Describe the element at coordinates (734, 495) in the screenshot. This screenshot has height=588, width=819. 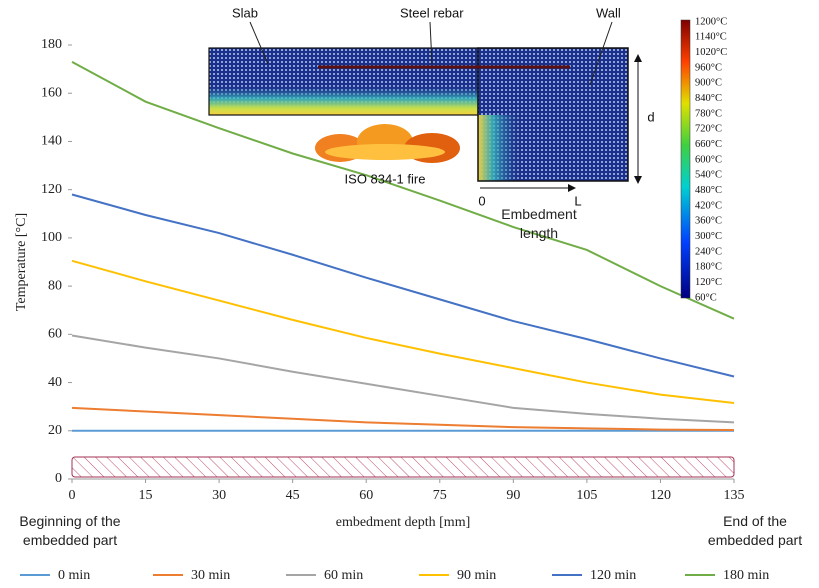
I see `x-tick-label: 135` at that location.